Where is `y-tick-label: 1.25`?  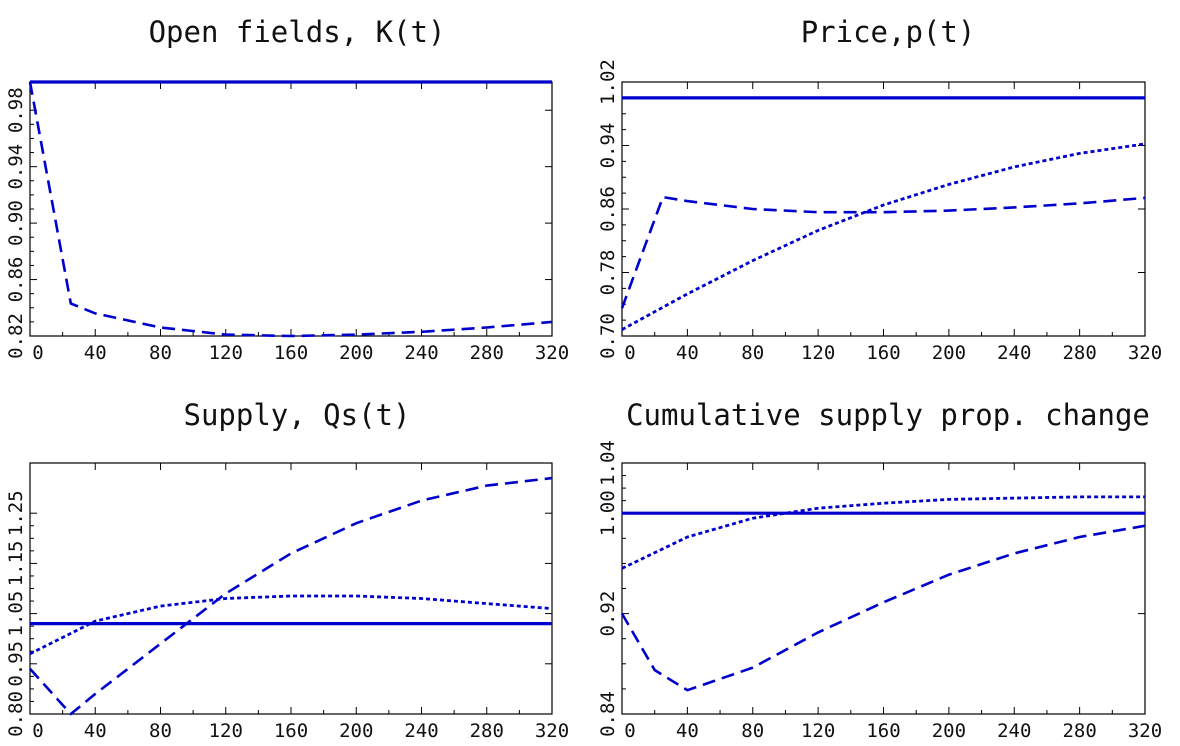
y-tick-label: 1.25 is located at coordinates (16, 513).